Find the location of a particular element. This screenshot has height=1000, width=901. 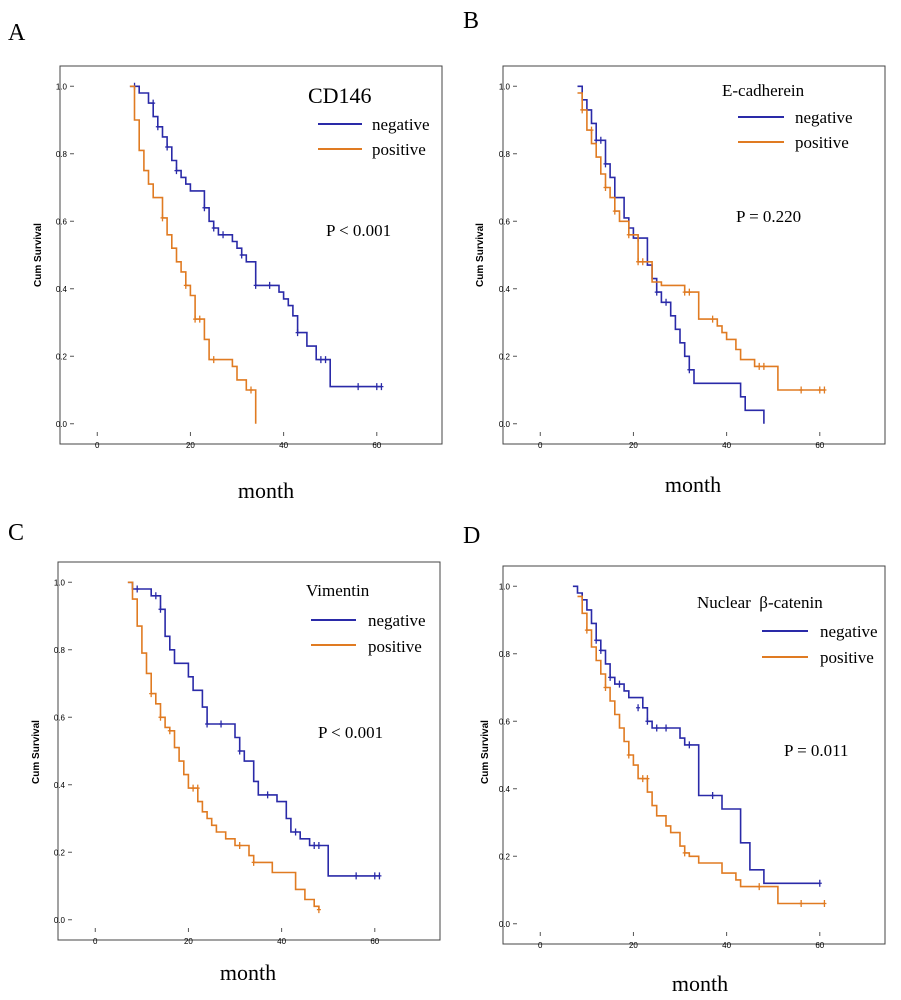

p-value: P = 0.011 is located at coordinates (816, 750).